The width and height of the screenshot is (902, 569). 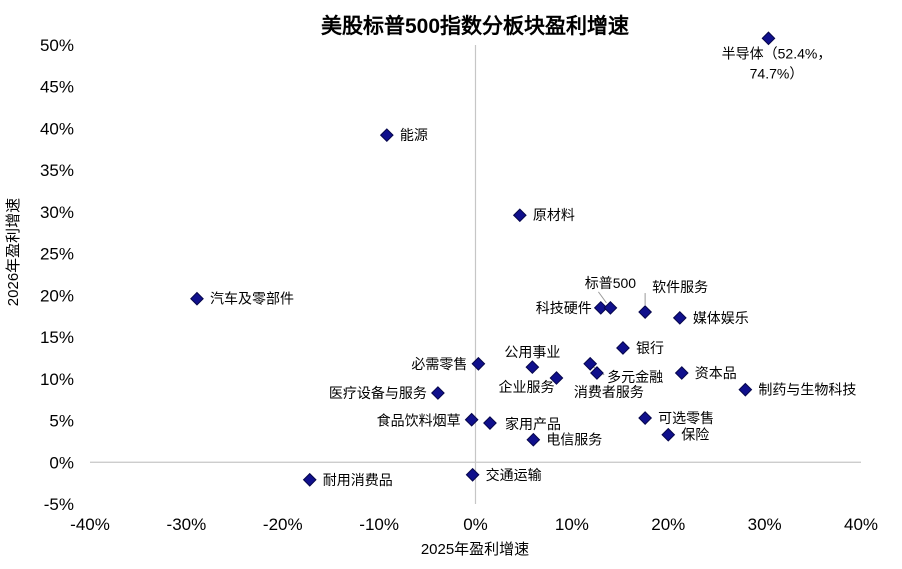 I want to click on y-tick-label: 10%, so click(x=57, y=379).